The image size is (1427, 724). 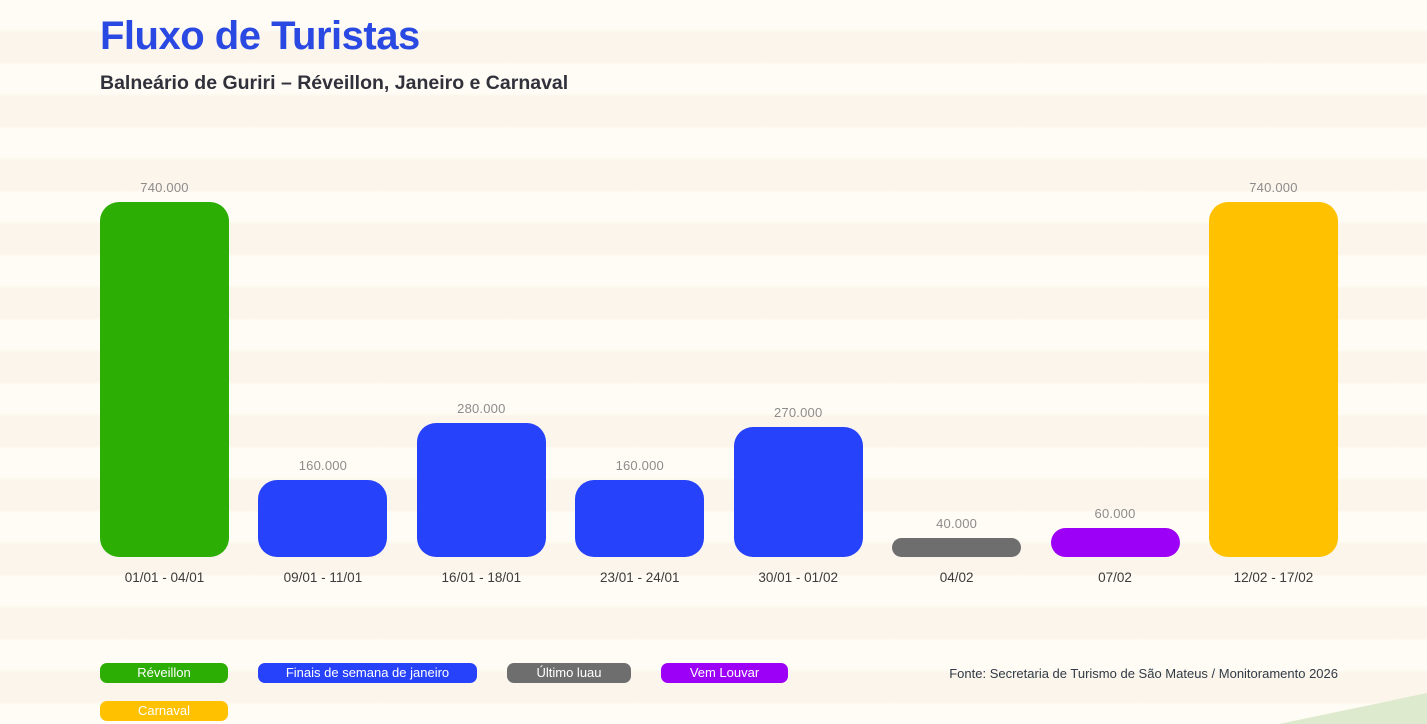 I want to click on corner-decoration, so click(x=1353, y=708).